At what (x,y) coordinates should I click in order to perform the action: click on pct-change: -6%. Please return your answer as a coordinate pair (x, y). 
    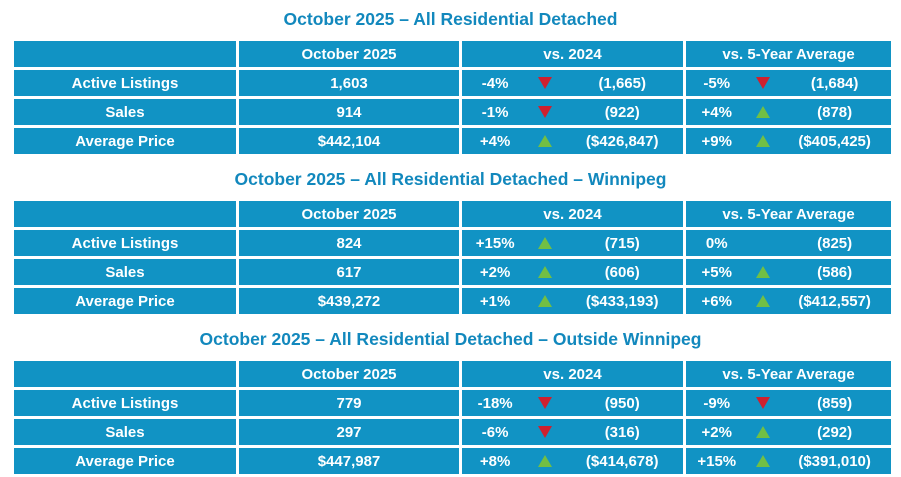
    Looking at the image, I should click on (495, 432).